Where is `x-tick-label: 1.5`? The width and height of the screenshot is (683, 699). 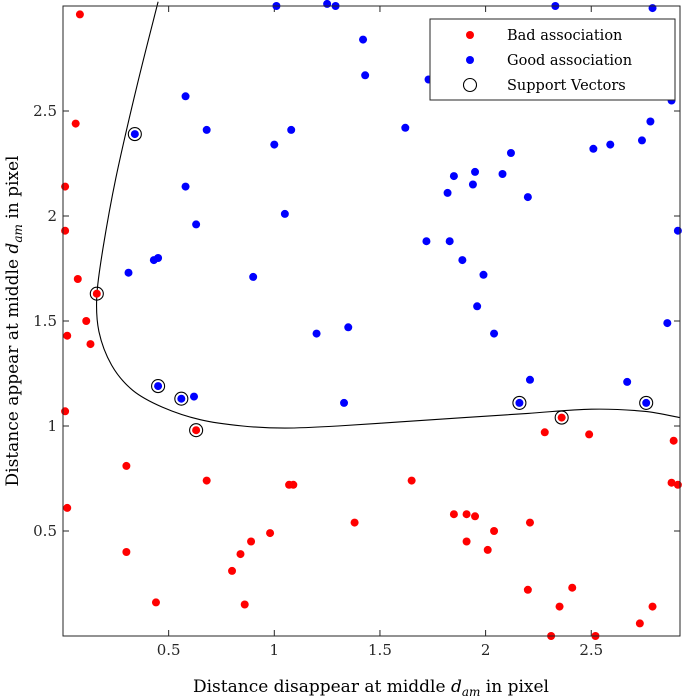 x-tick-label: 1.5 is located at coordinates (380, 650).